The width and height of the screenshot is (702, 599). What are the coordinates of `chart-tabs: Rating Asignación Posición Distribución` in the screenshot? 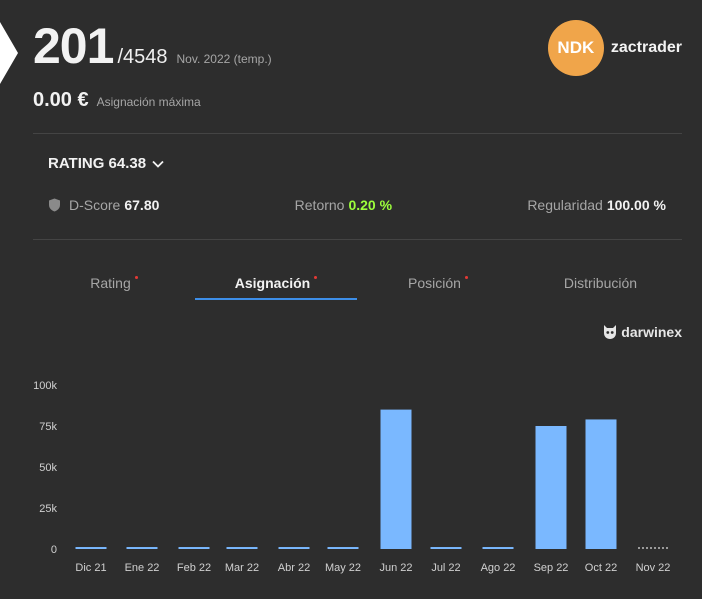 It's located at (357, 284).